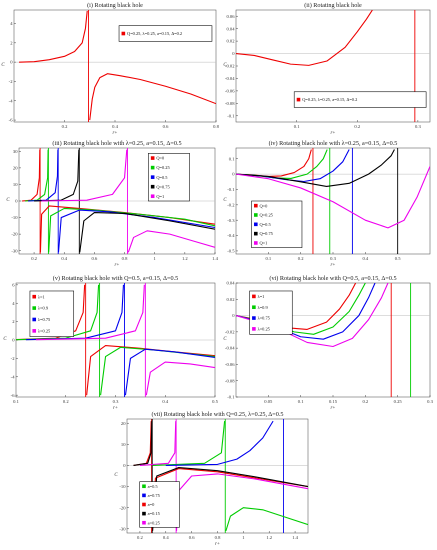 The height and width of the screenshot is (550, 437). I want to click on x-tick-label: 0.05, so click(268, 401).